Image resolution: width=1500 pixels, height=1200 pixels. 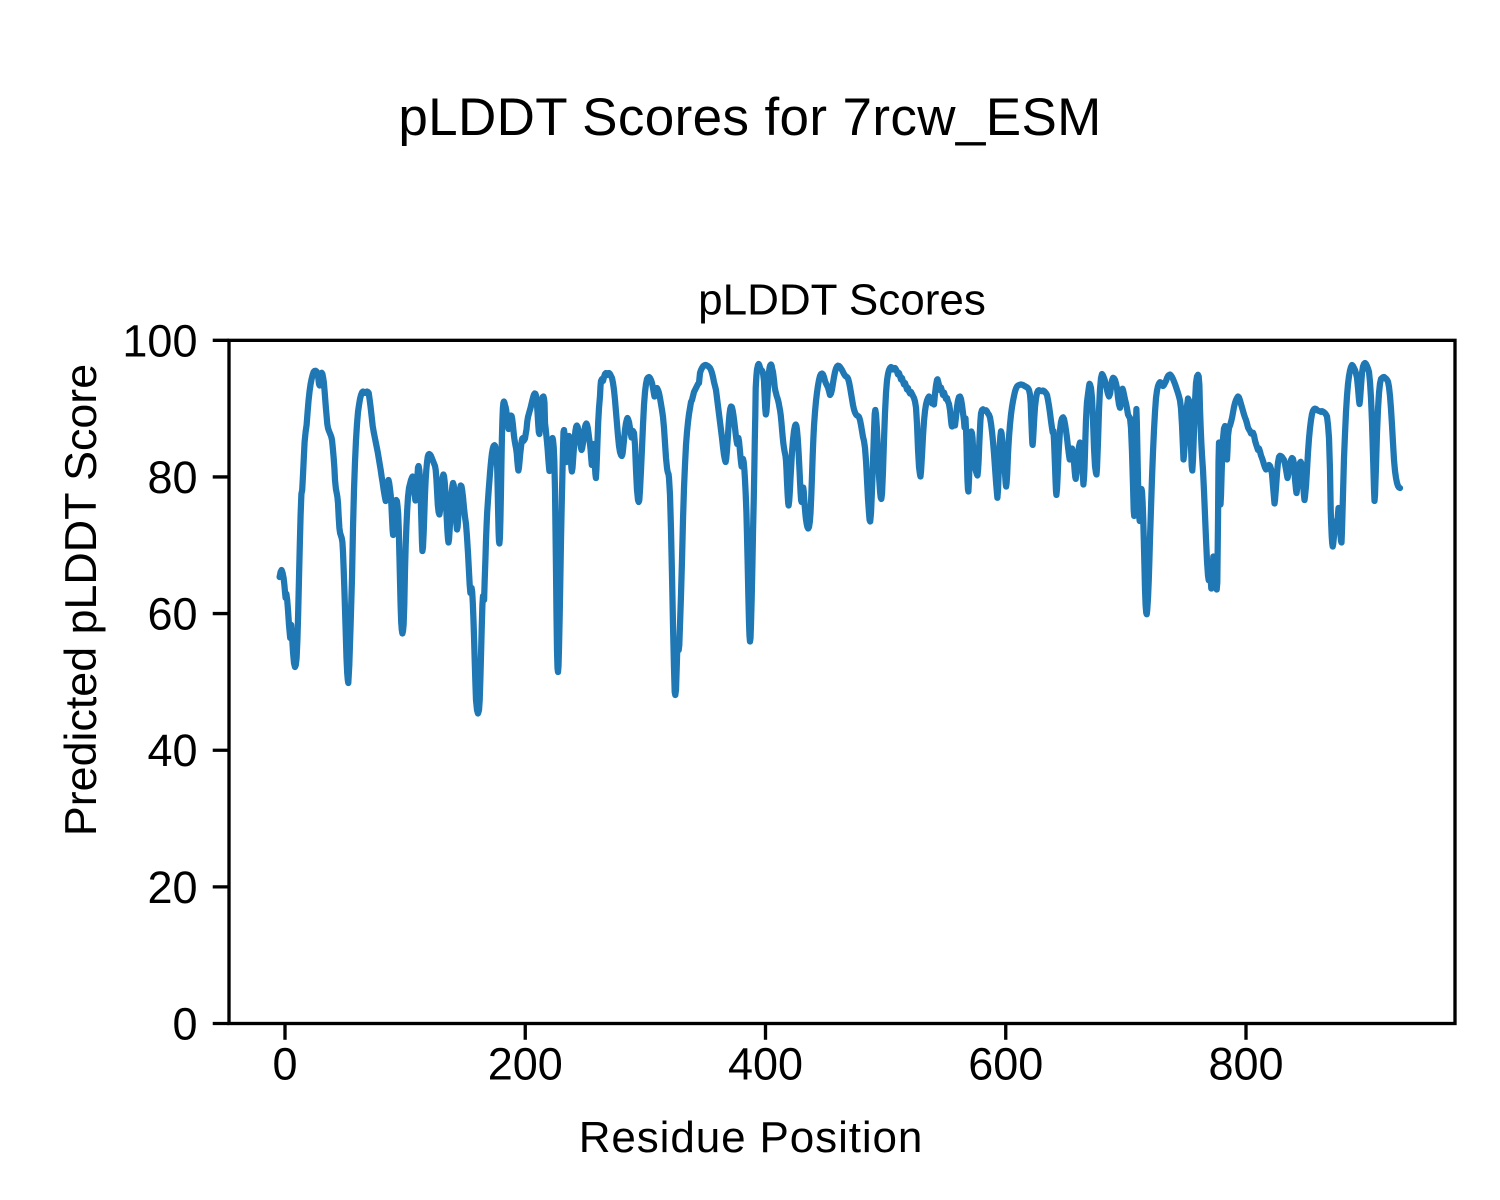 What do you see at coordinates (525, 1064) in the screenshot?
I see `svg-text: 200` at bounding box center [525, 1064].